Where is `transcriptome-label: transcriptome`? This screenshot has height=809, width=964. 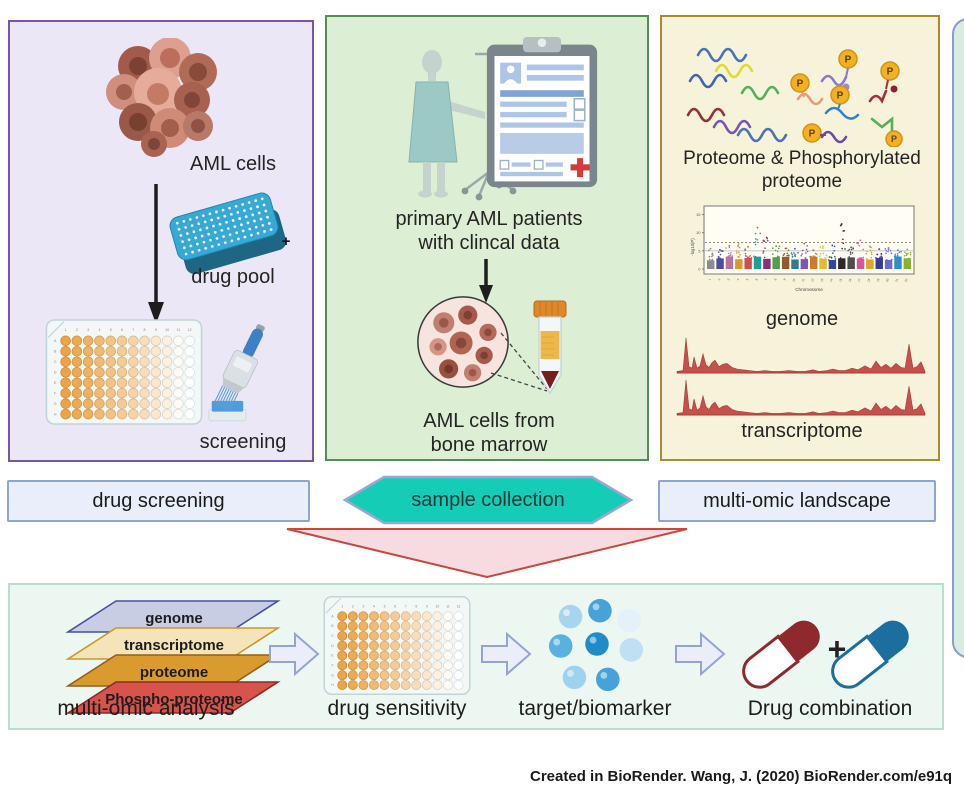 transcriptome-label: transcriptome is located at coordinates (802, 431).